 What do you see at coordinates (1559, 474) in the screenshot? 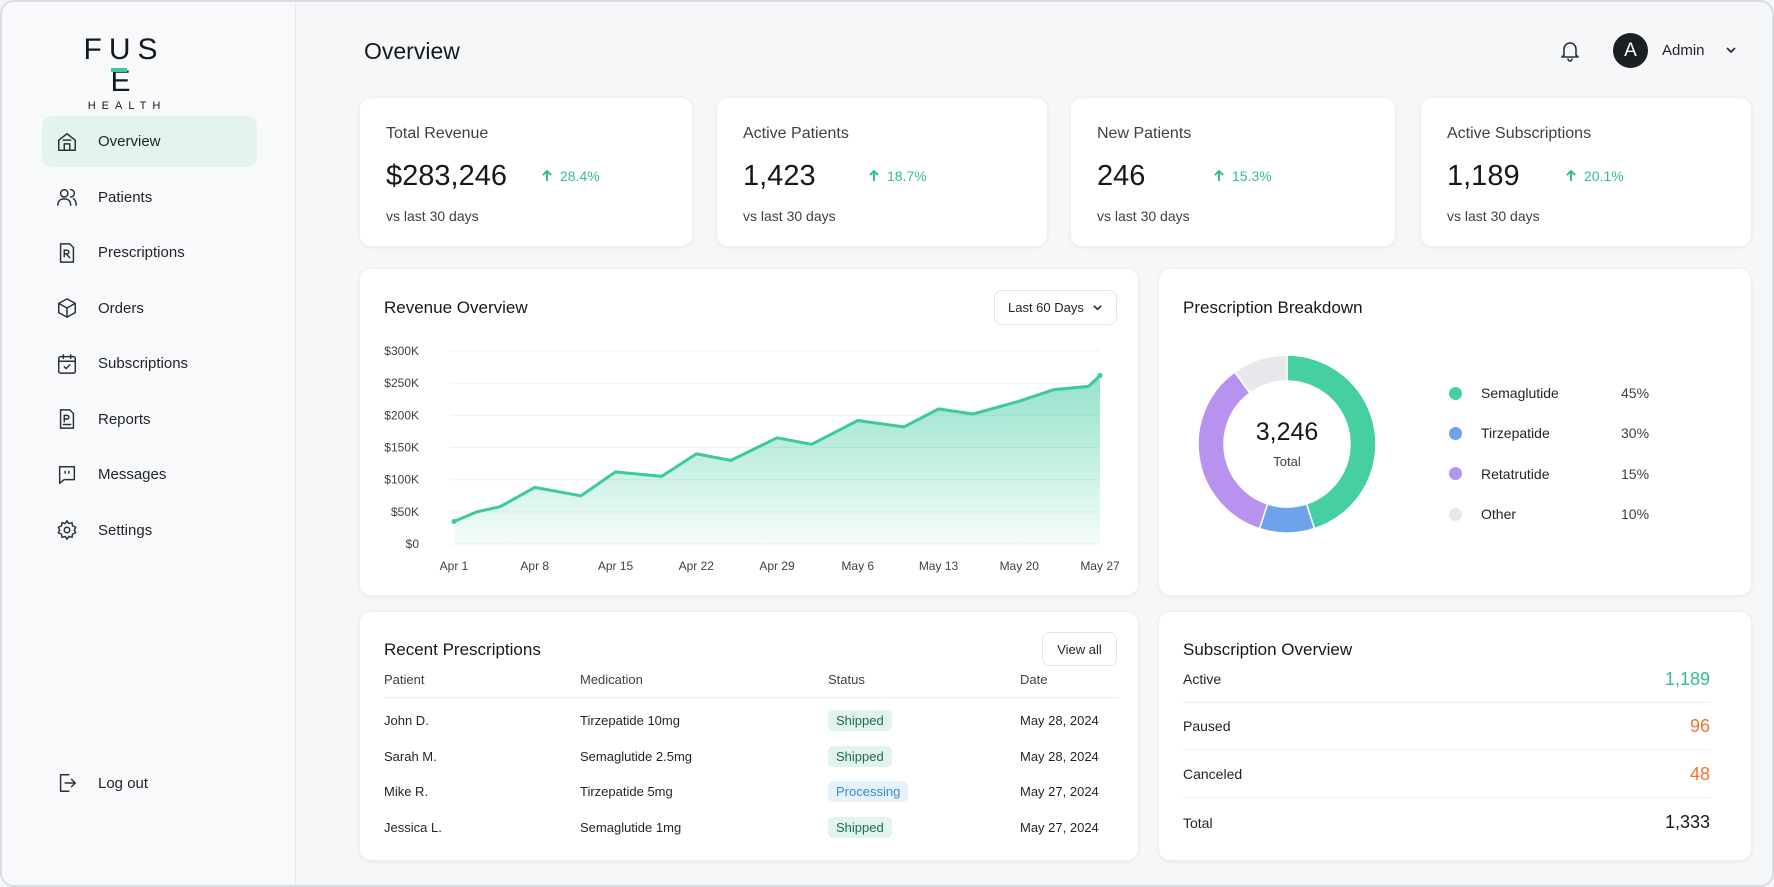
I see `legend-item: Retatrutide 15%` at bounding box center [1559, 474].